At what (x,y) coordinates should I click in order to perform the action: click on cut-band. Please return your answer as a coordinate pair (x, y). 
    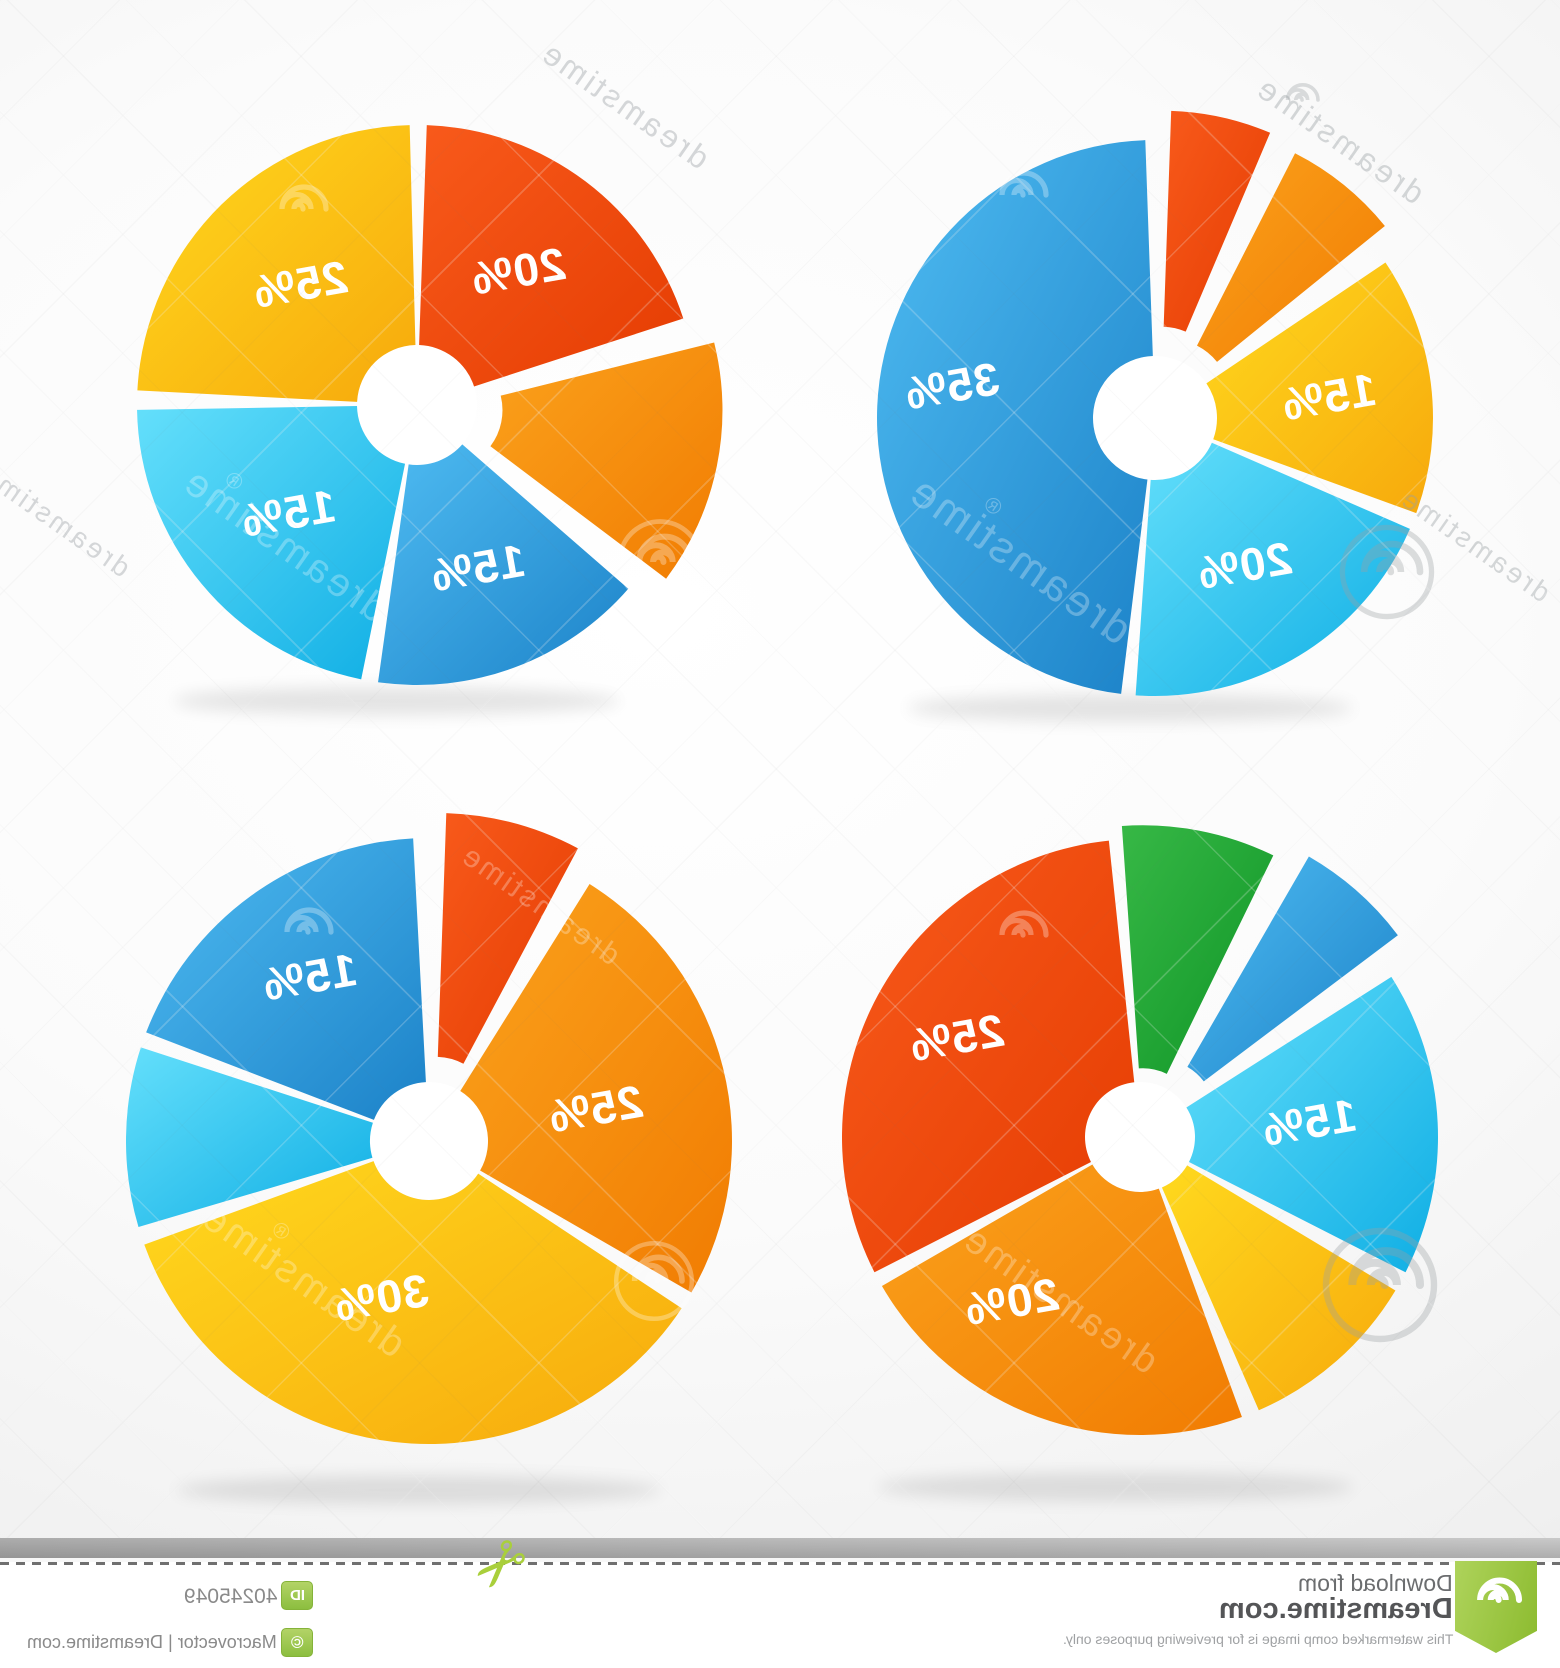
    Looking at the image, I should click on (780, 1548).